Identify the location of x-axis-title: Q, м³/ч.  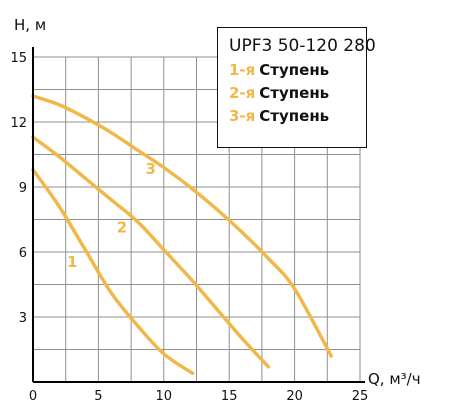
(394, 379).